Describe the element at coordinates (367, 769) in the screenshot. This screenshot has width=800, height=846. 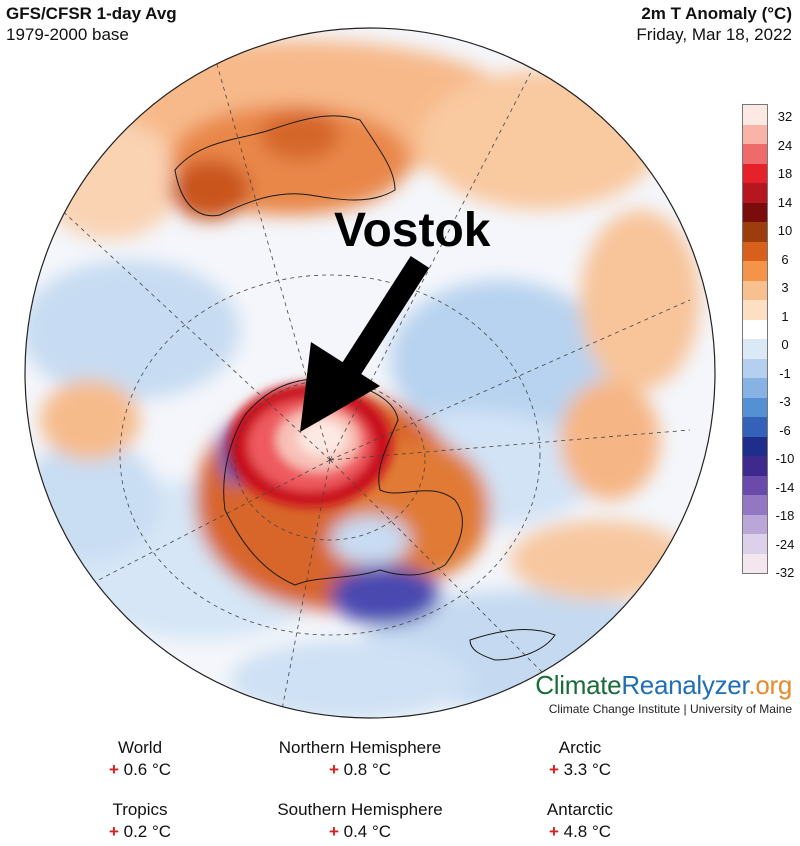
I see `stat-value: 0.8 °C` at that location.